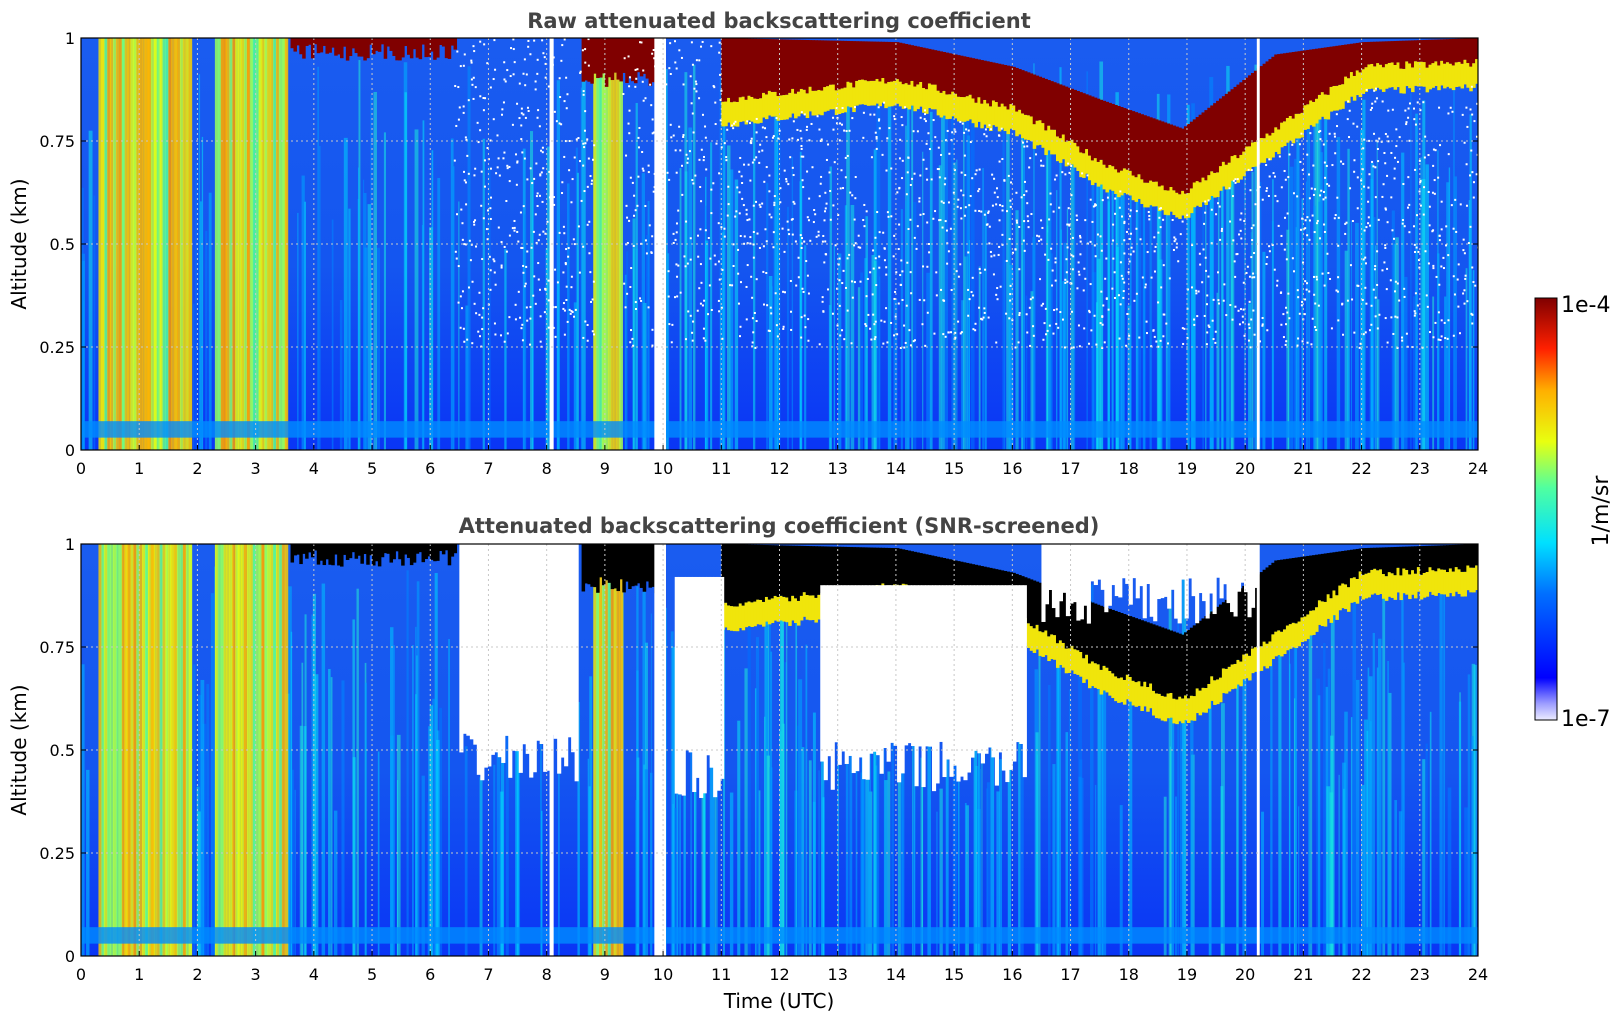  I want to click on x-tick-label: 2, so click(197, 974).